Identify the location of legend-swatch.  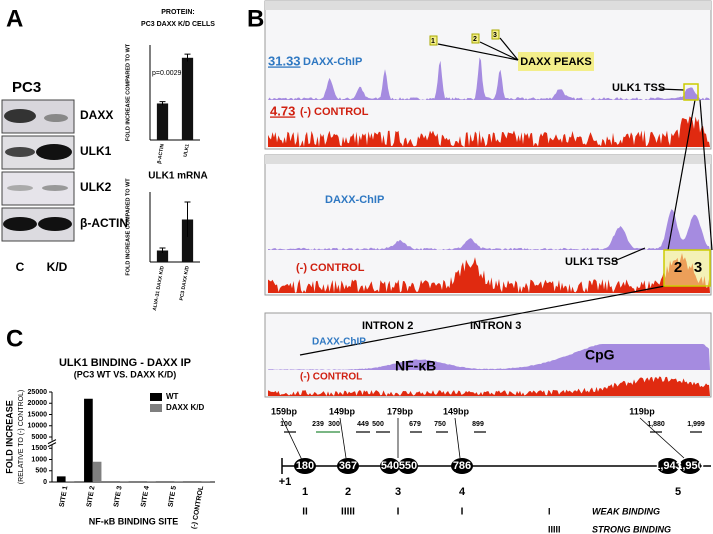
(156, 408).